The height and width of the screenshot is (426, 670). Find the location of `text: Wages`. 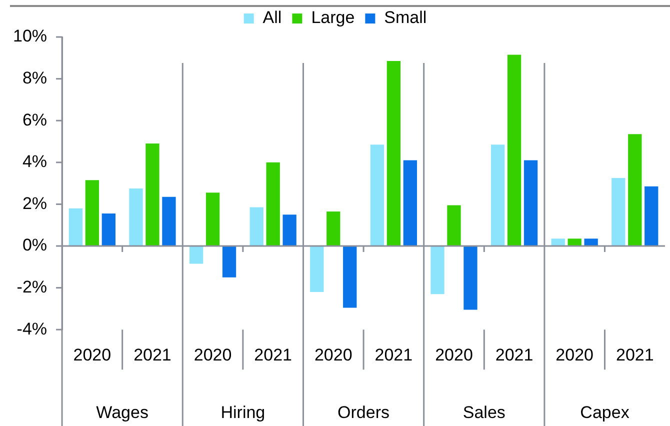

text: Wages is located at coordinates (122, 412).